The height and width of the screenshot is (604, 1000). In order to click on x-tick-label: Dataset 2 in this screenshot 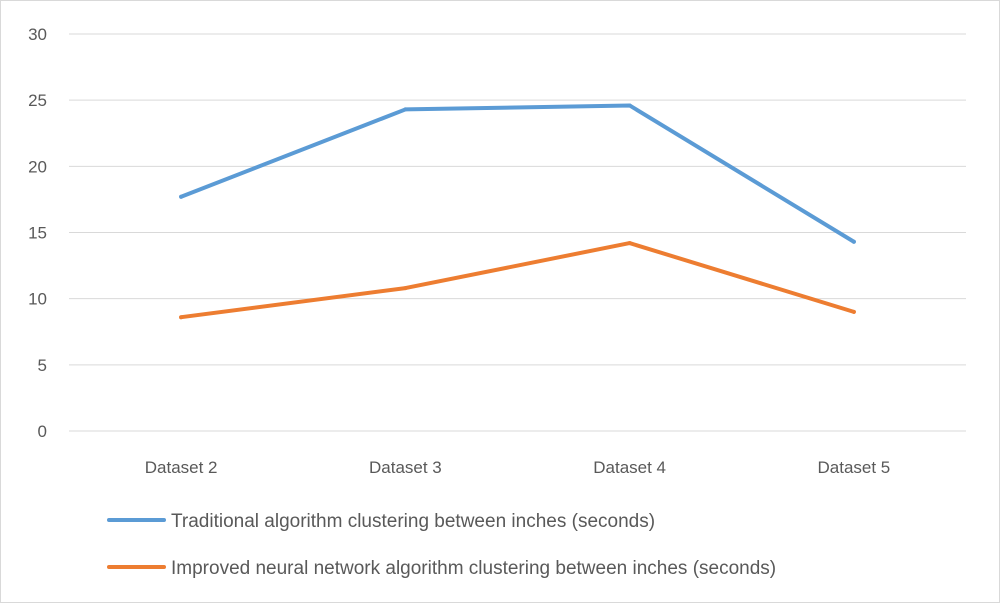, I will do `click(181, 467)`.